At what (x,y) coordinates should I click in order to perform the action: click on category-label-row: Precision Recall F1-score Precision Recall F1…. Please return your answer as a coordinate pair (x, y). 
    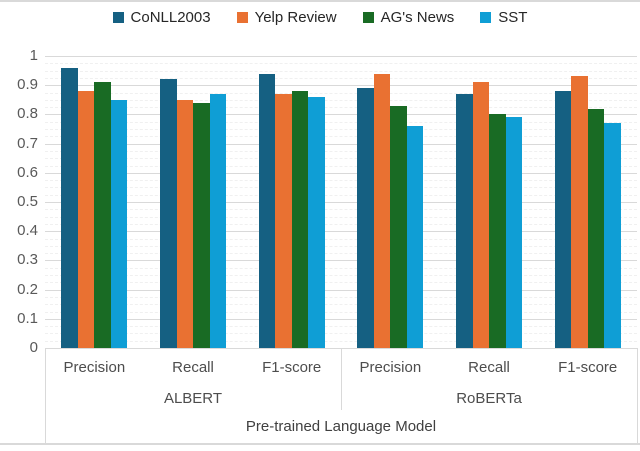
    Looking at the image, I should click on (341, 367).